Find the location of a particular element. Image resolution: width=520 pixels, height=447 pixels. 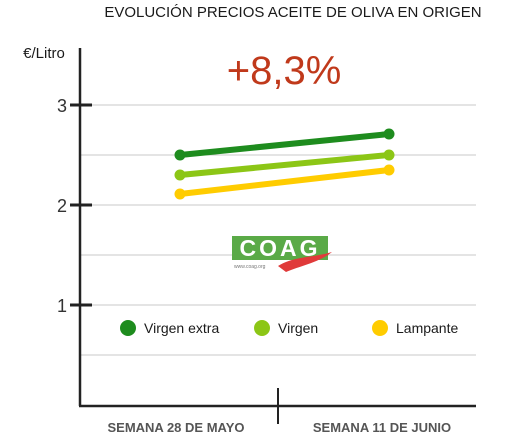

coag-logo-swoosh is located at coordinates (305, 262).